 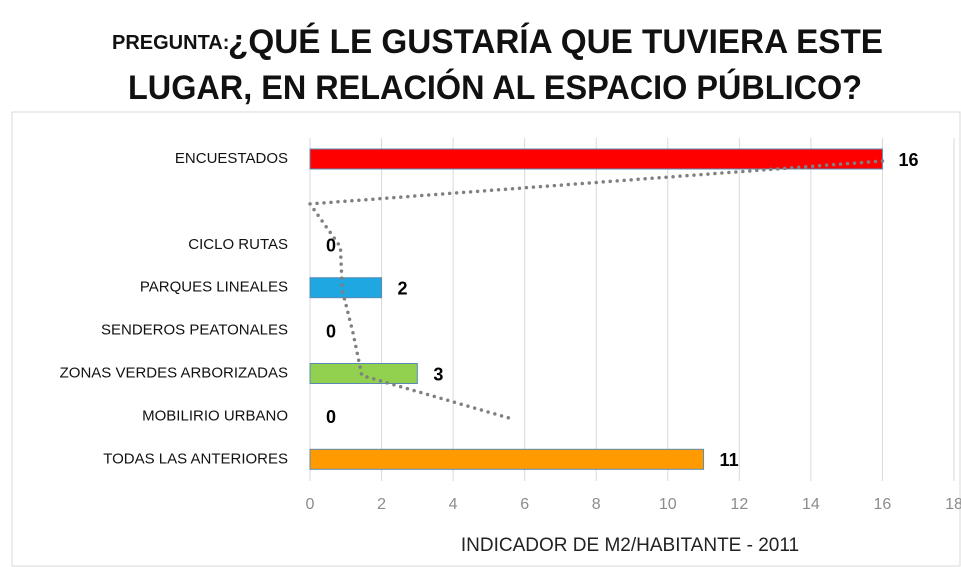 I want to click on x-tick-label: 12, so click(x=739, y=504).